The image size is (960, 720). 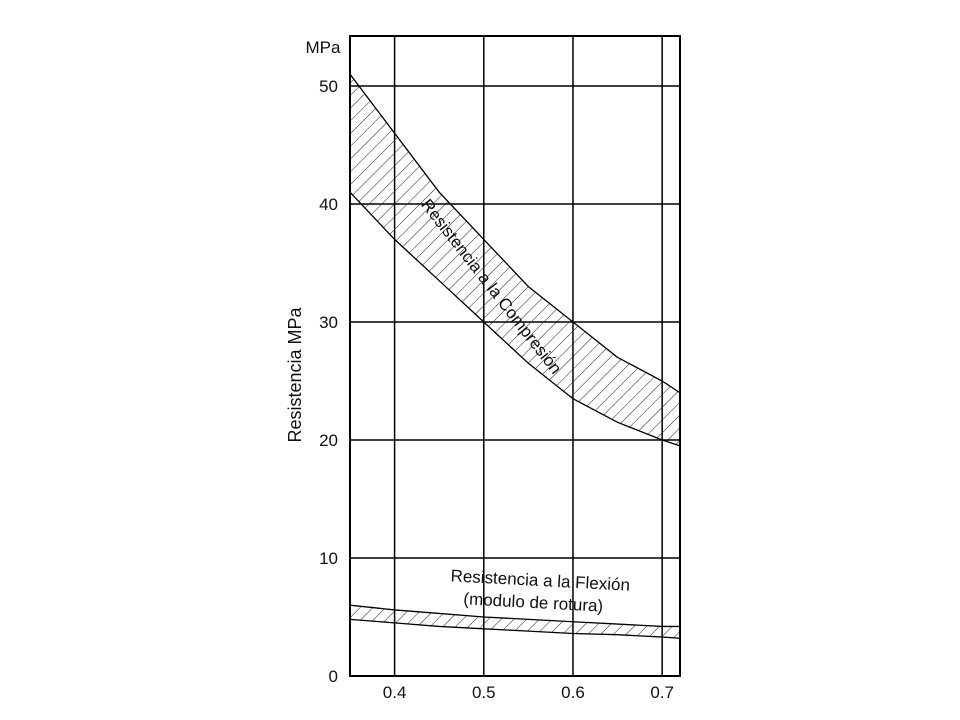 I want to click on y-unit-label: MPa, so click(x=324, y=47).